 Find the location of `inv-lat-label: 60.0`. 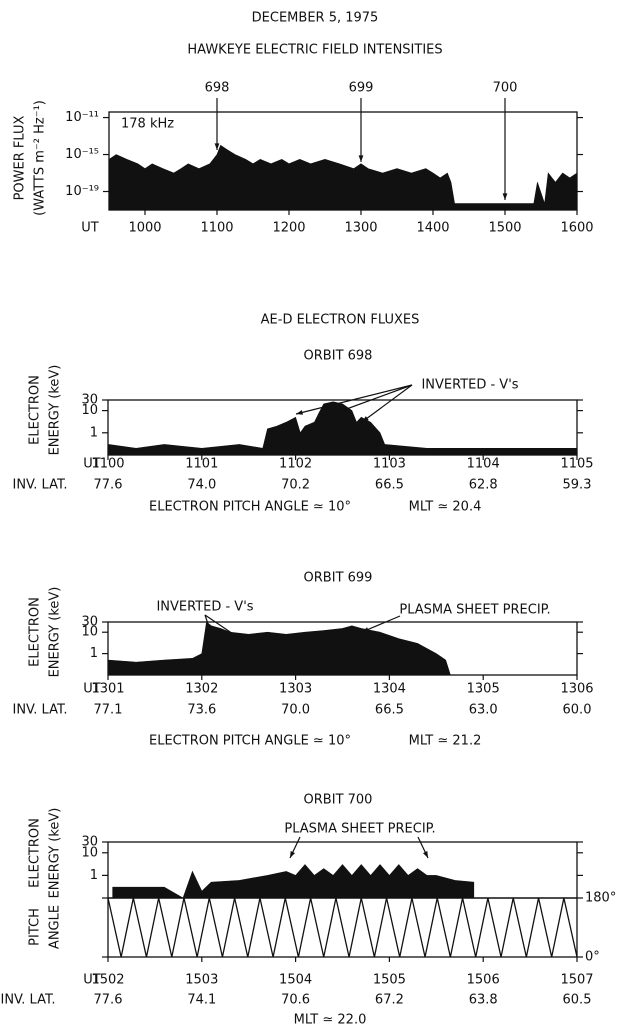

inv-lat-label: 60.0 is located at coordinates (577, 710).